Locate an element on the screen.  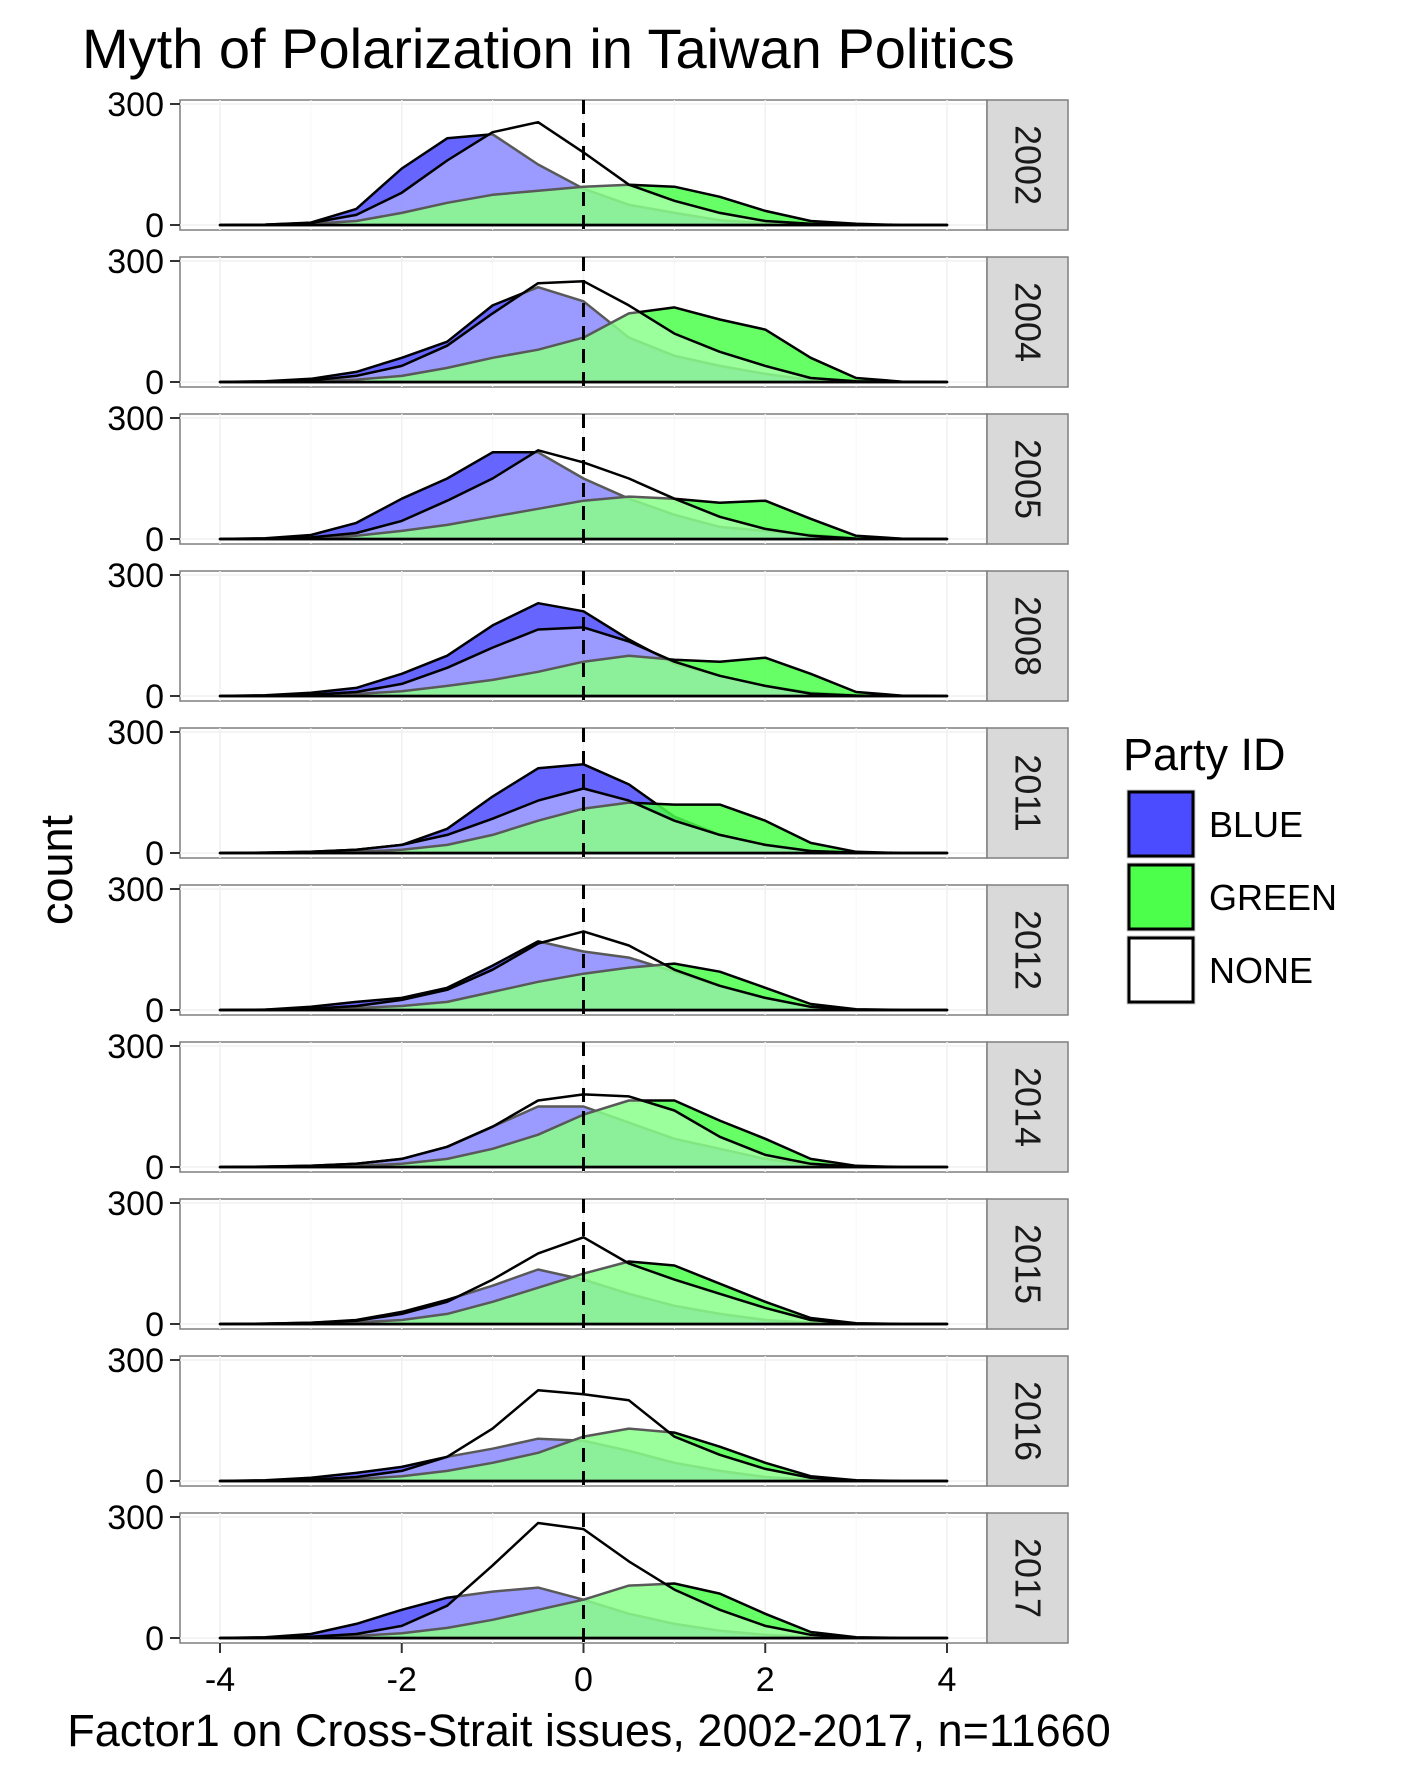
facet-panel-2002: 0 300 2002 is located at coordinates (588, 165).